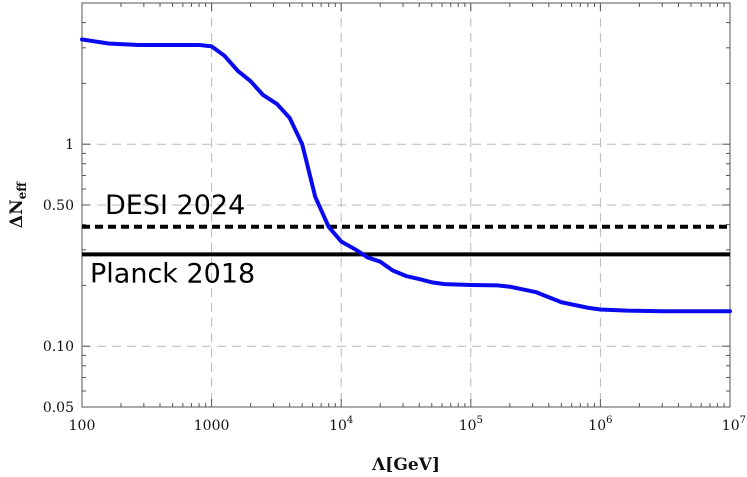  I want to click on reference-line-label: Planck 2018, so click(172, 273).